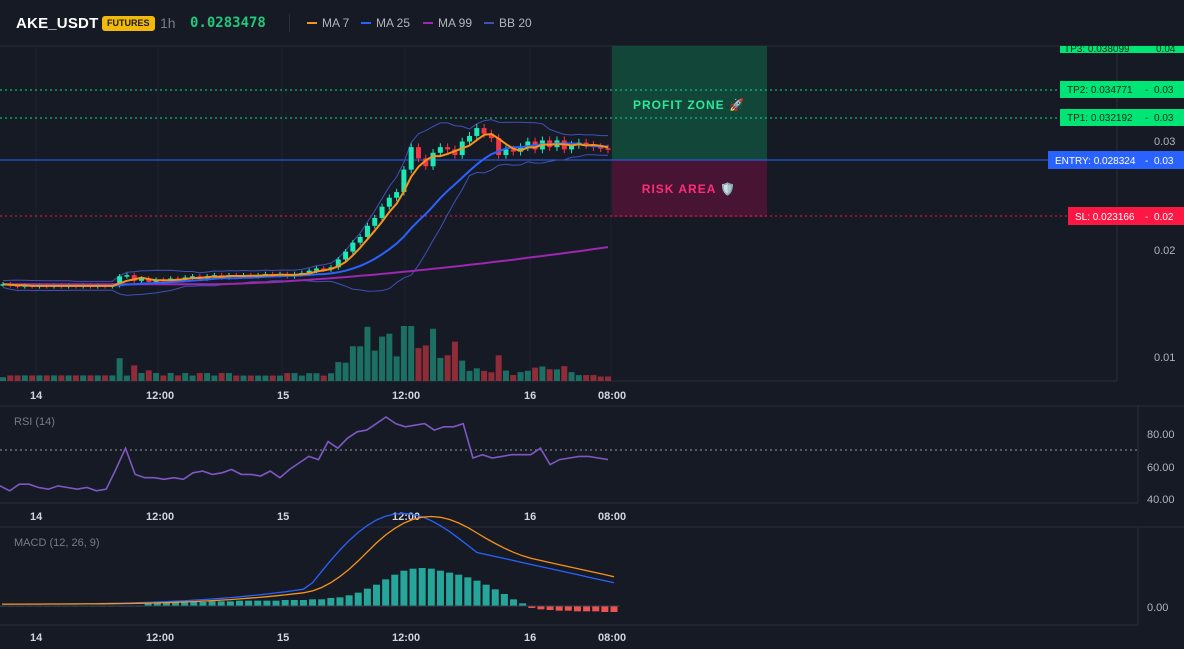  What do you see at coordinates (57, 543) in the screenshot?
I see `macd-title: MACD (12, 26, 9)` at bounding box center [57, 543].